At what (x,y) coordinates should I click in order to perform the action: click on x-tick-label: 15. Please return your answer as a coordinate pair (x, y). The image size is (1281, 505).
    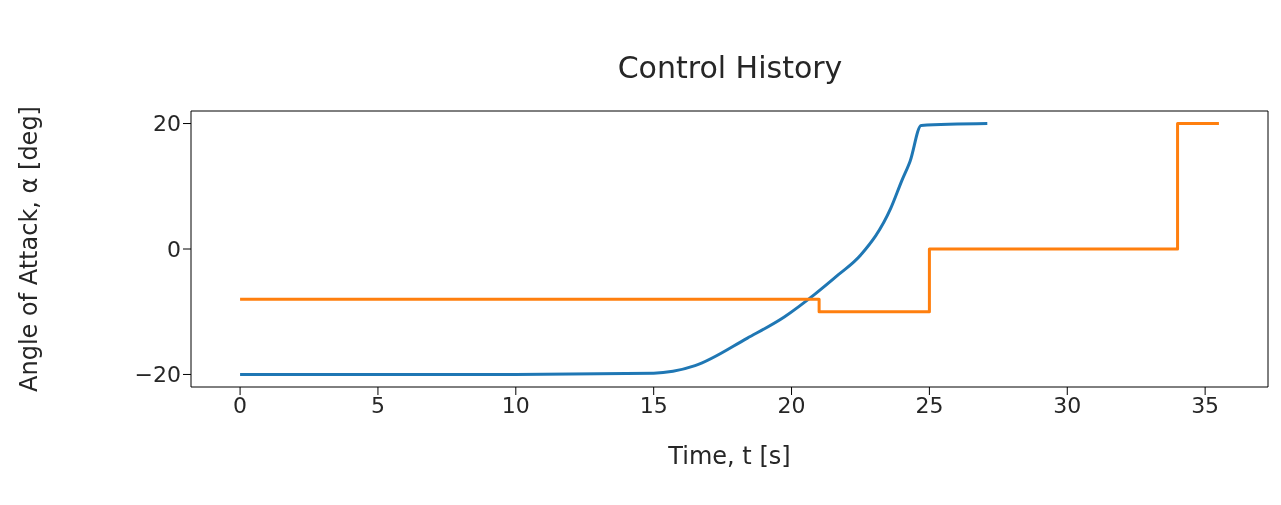
    Looking at the image, I should click on (653, 405).